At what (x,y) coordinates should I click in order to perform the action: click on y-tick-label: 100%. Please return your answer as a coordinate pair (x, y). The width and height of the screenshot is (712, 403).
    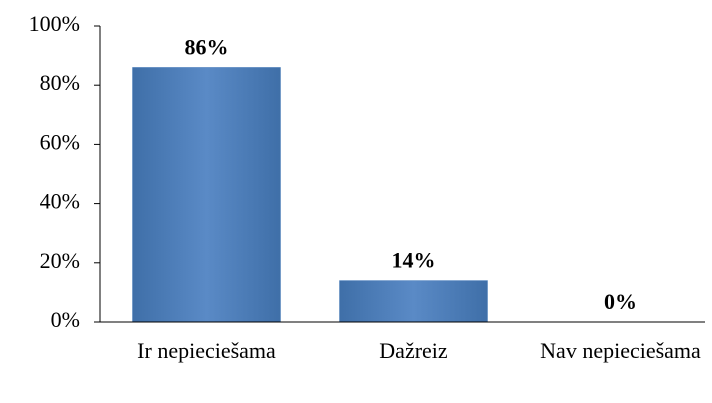
    Looking at the image, I should click on (54, 23).